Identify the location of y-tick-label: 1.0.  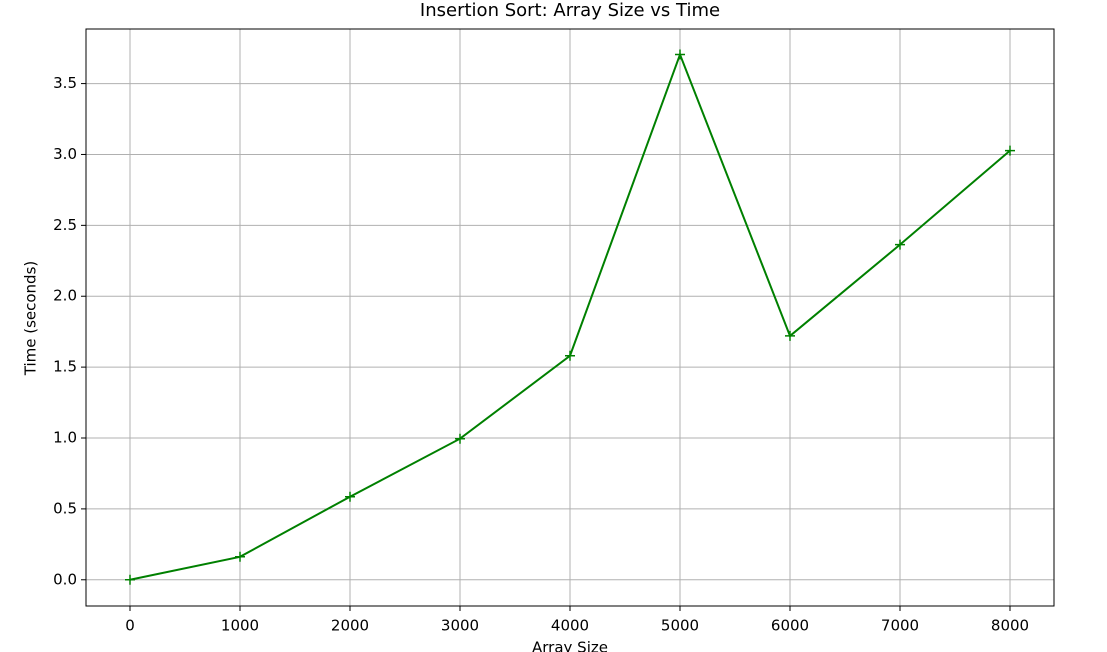
(65, 438).